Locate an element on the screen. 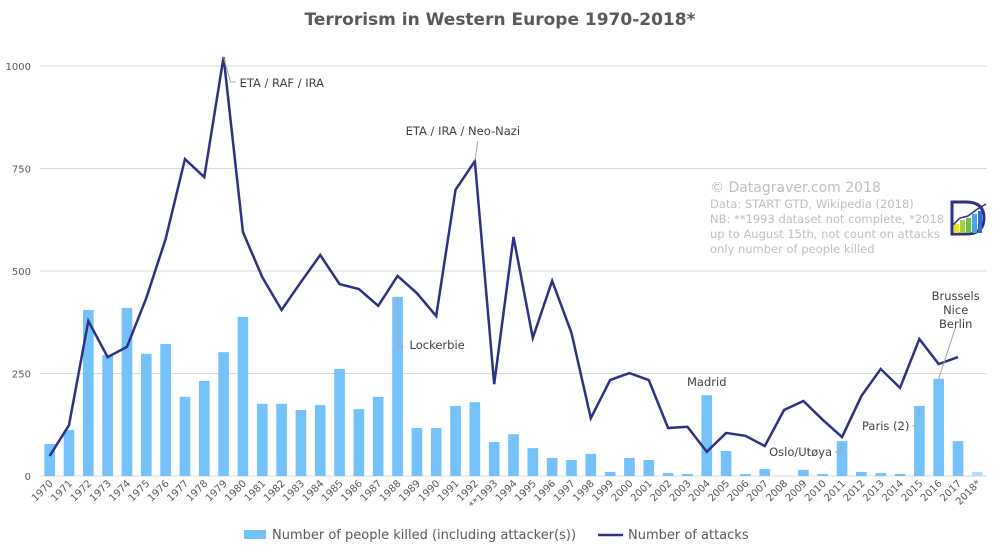 This screenshot has width=1000, height=554. credit-main: © Datagraver.com 2018 is located at coordinates (795, 188).